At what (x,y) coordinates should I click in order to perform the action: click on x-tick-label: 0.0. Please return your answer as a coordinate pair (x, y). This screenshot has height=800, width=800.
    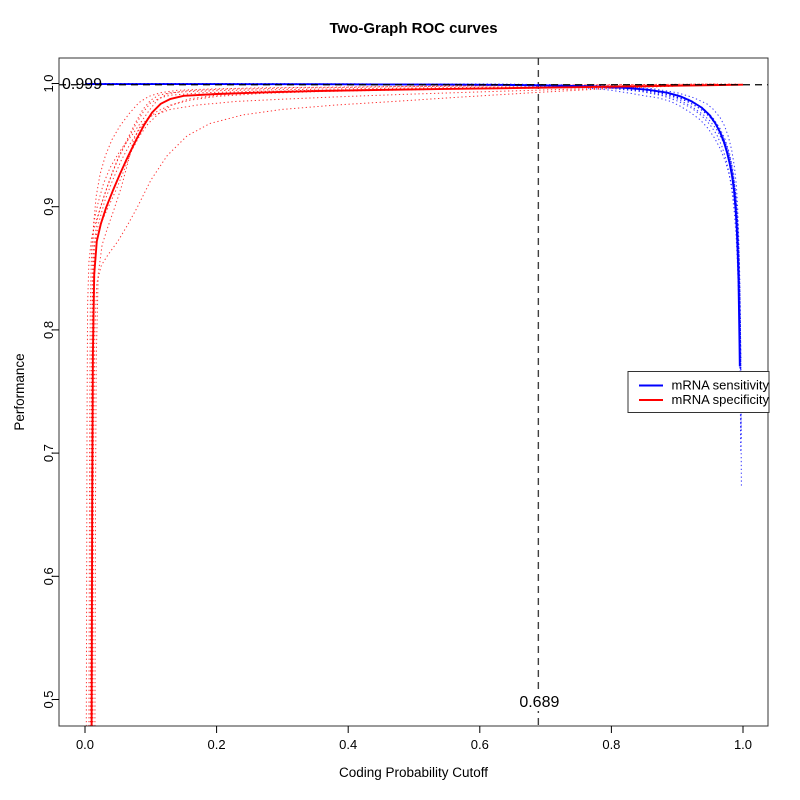
    Looking at the image, I should click on (85, 744).